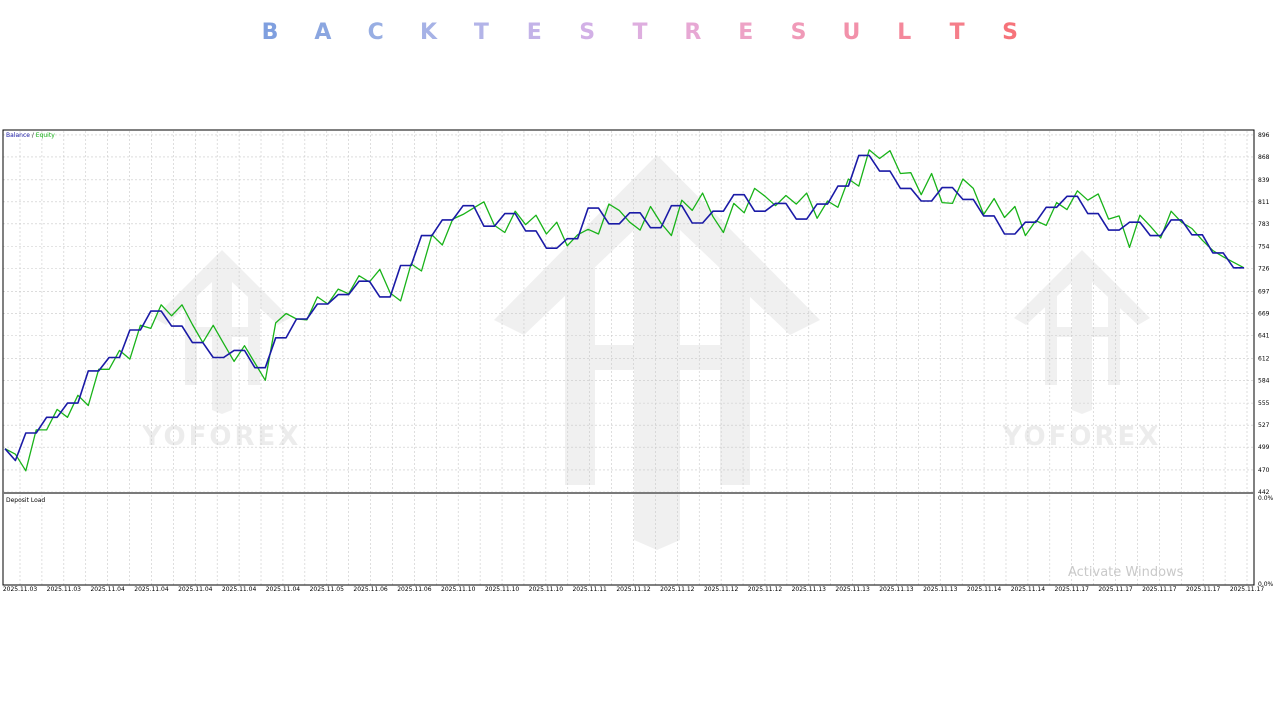 Image resolution: width=1280 pixels, height=720 pixels. What do you see at coordinates (1264, 335) in the screenshot?
I see `y-tick-label: 641` at bounding box center [1264, 335].